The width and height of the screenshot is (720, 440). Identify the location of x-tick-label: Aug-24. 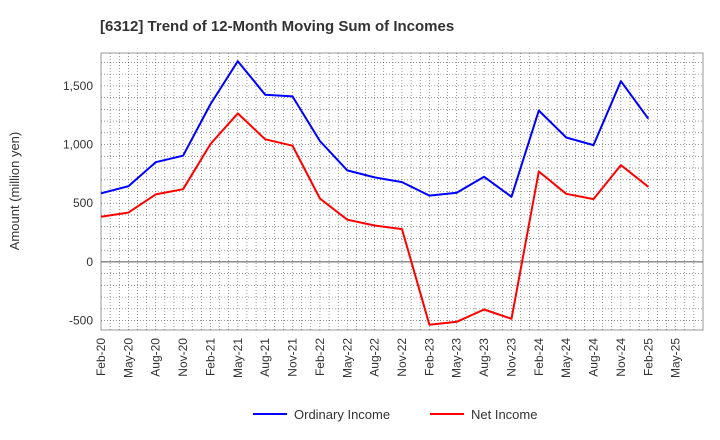
(594, 357).